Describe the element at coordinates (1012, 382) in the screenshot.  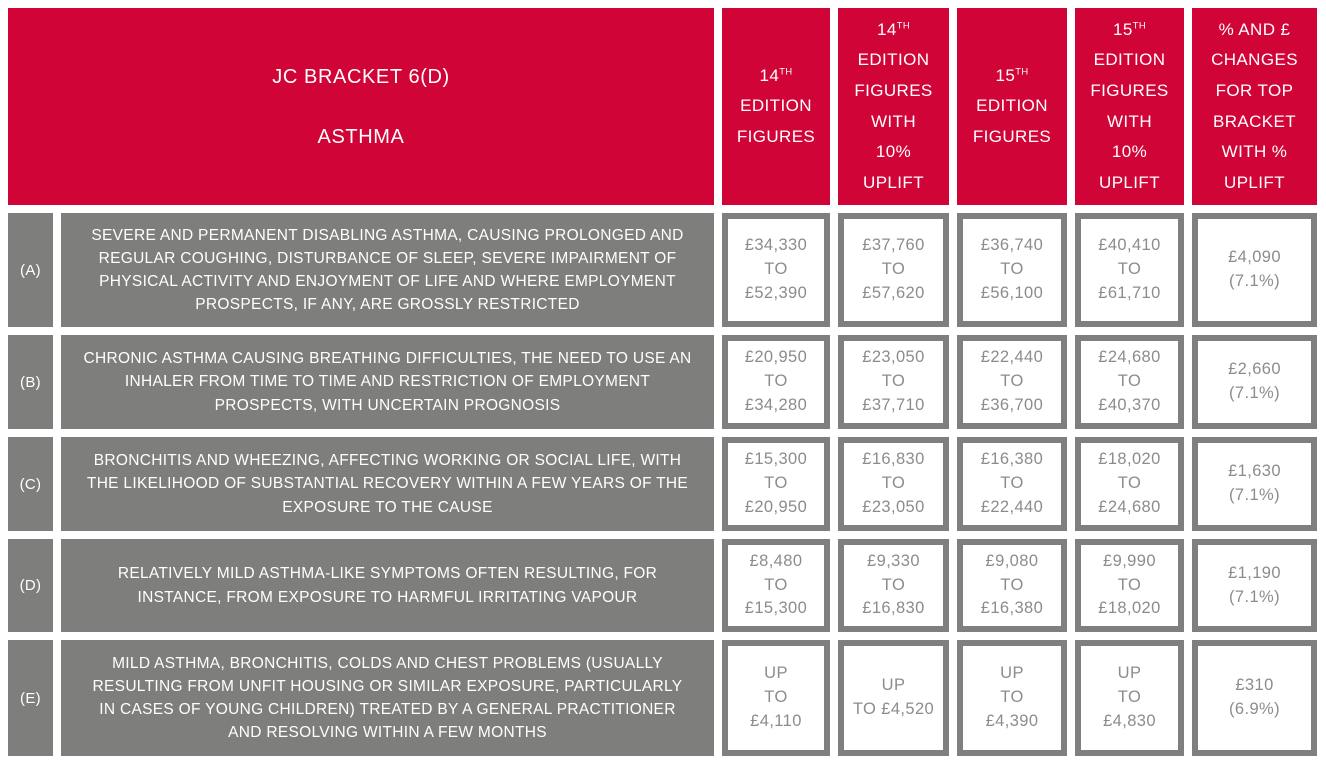
I see `value-cell-b-15th: £22,440 TO £36,700` at that location.